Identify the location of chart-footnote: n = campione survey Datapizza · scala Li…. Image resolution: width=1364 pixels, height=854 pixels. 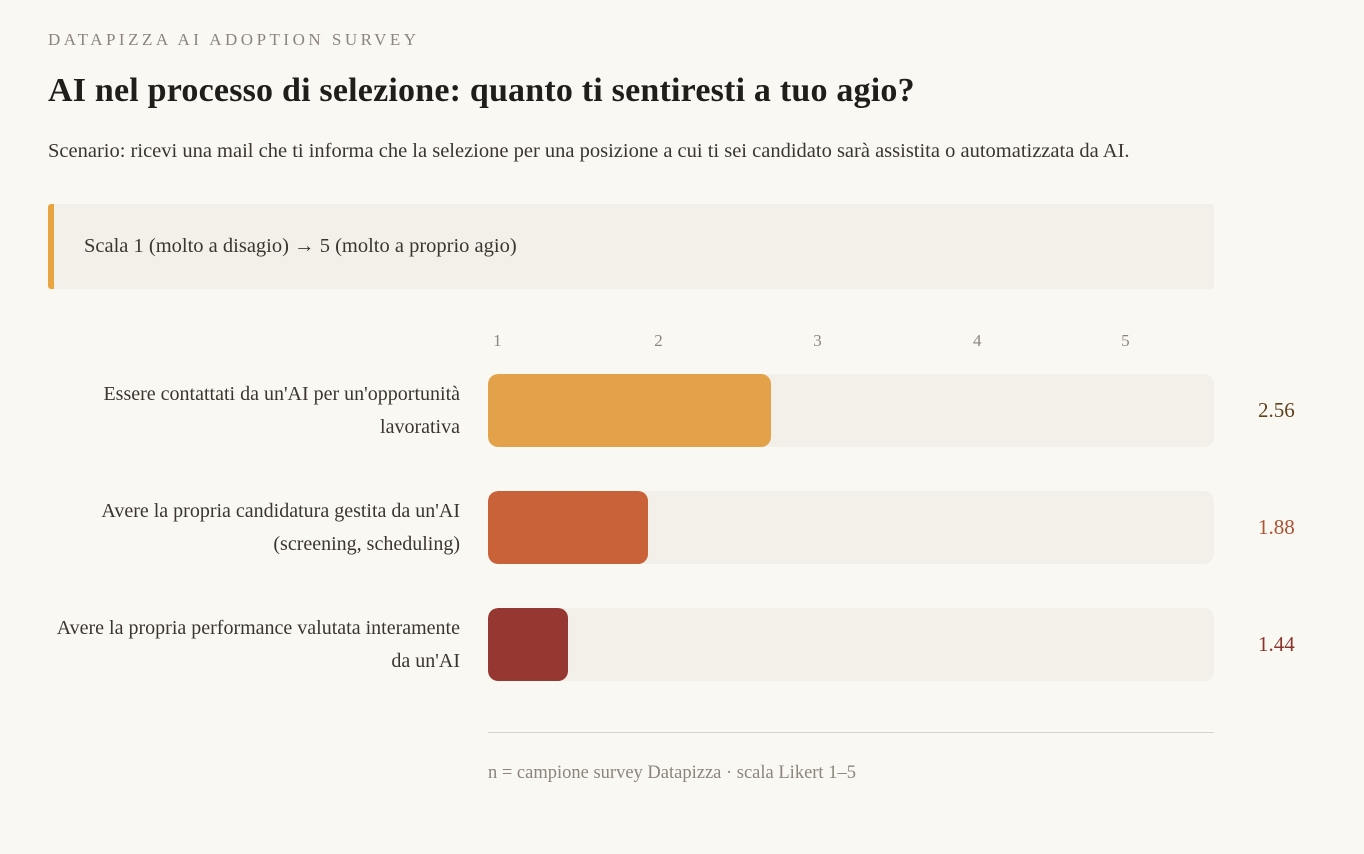
(672, 773).